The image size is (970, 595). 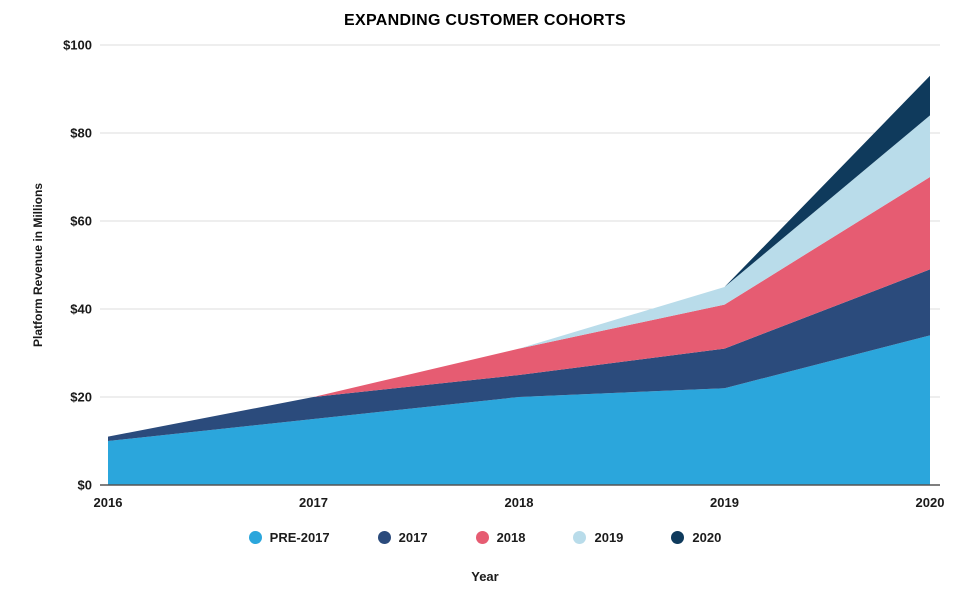 I want to click on y-tick-label-$80: $80, so click(x=81, y=133).